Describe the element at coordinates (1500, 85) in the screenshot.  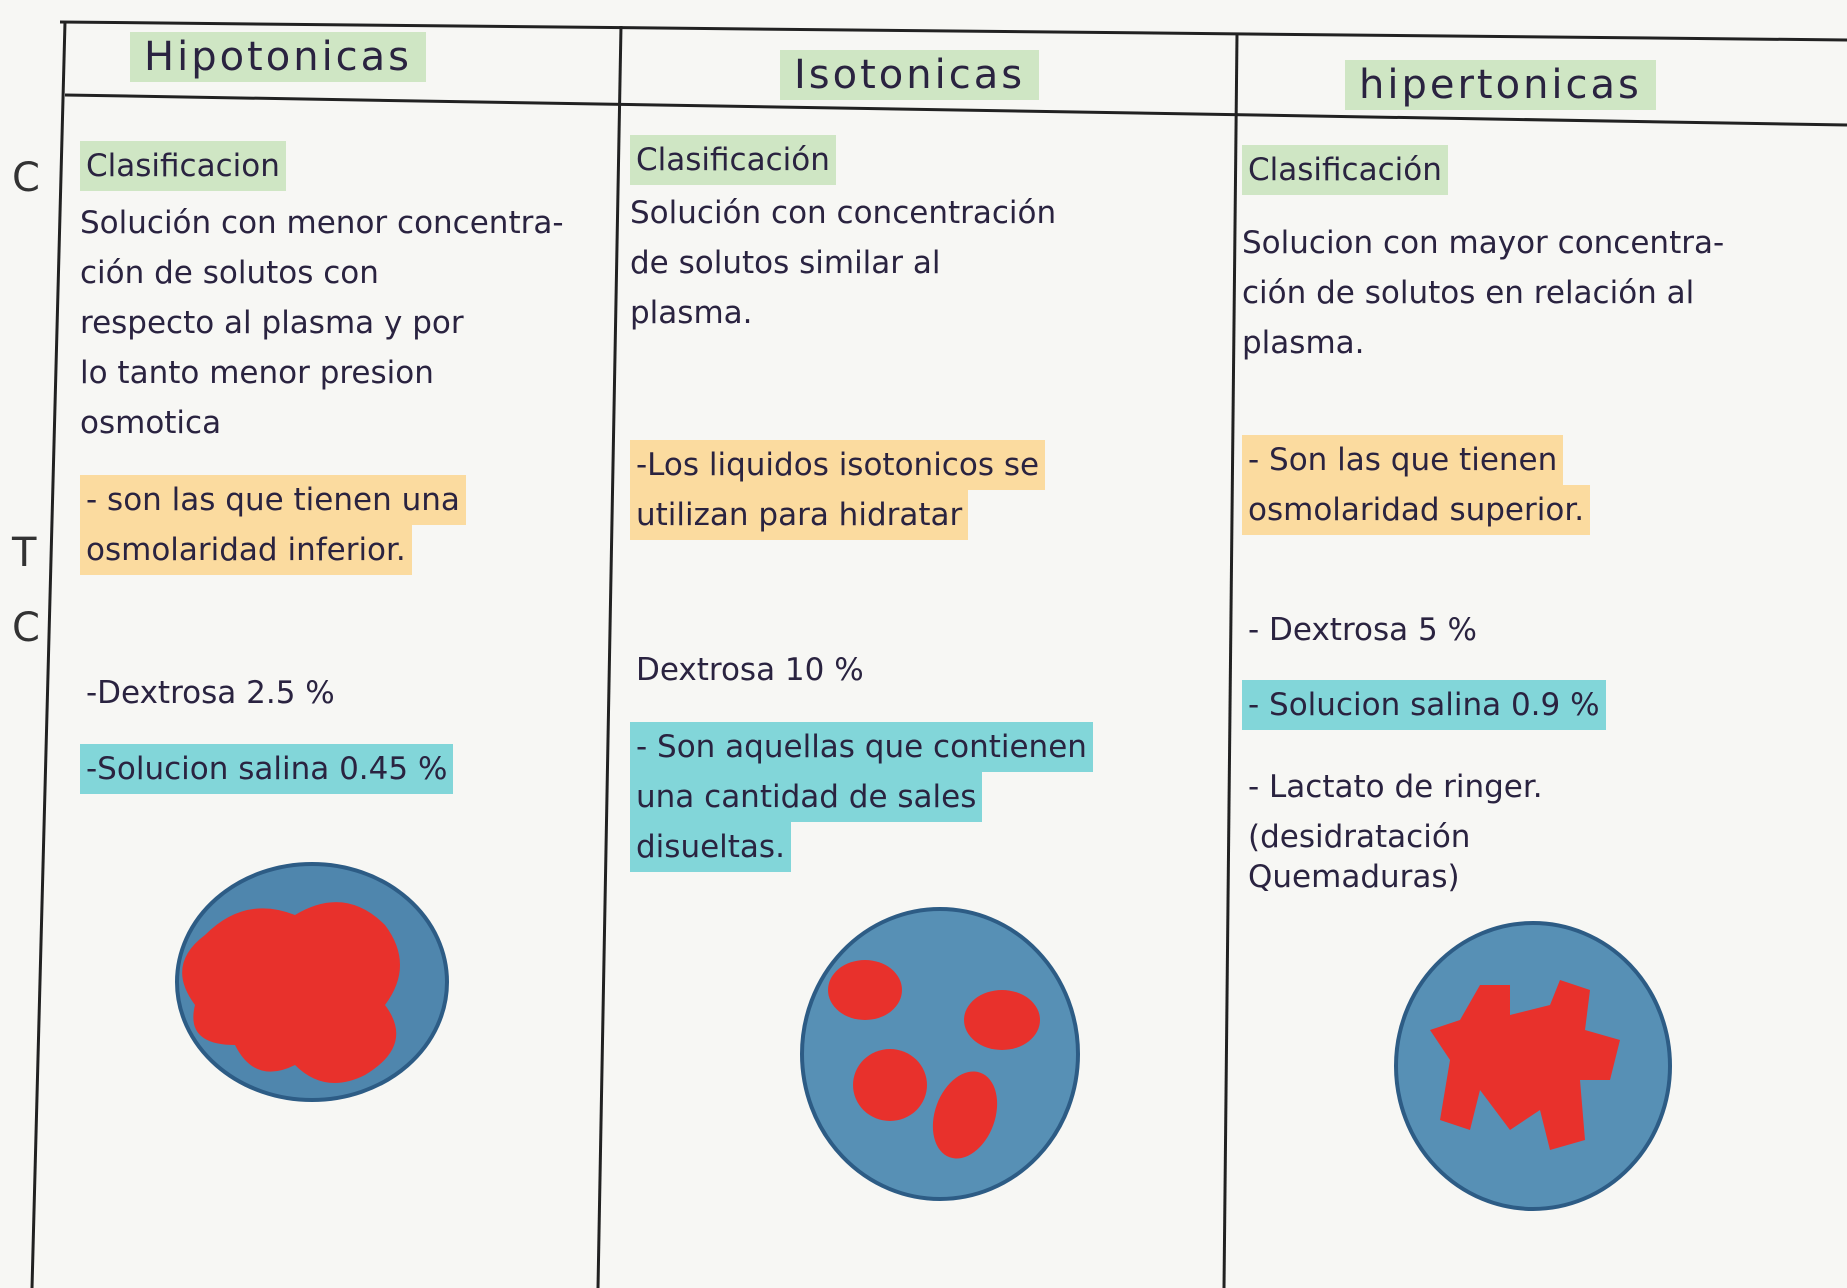
I see `column-header: hipertonicas` at that location.